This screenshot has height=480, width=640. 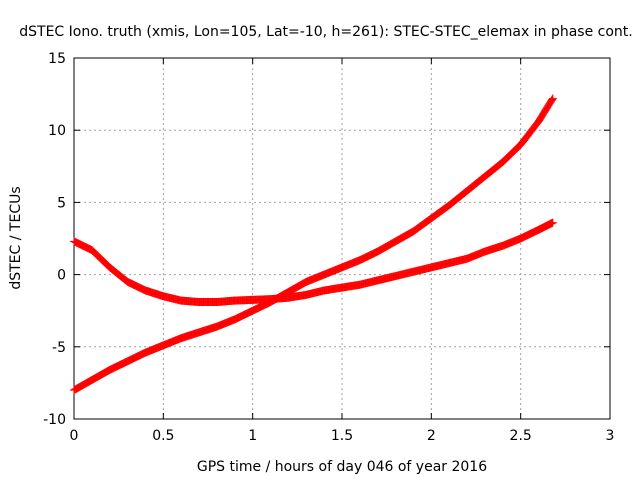 I want to click on y-tick-label: -10, so click(x=54, y=420).